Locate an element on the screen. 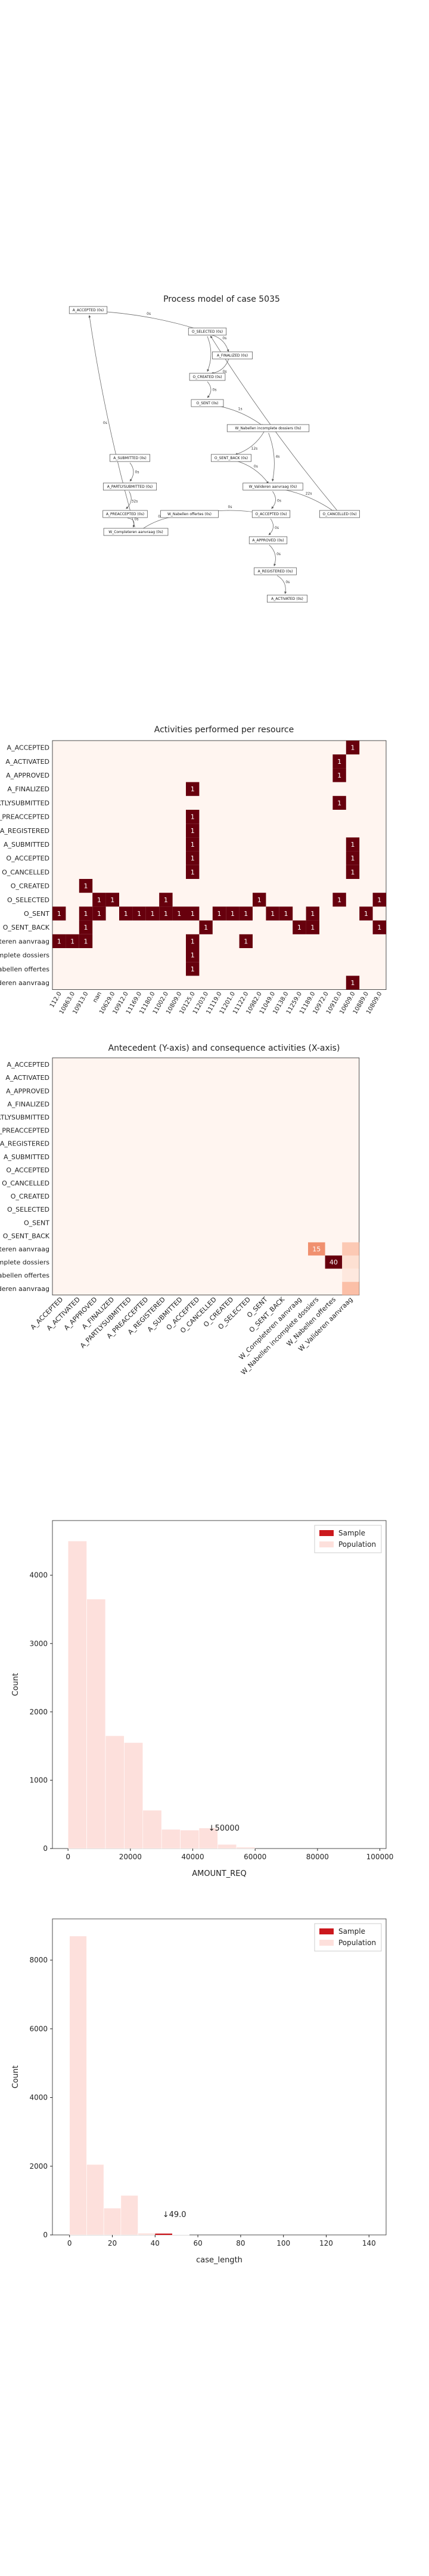 This screenshot has height=2576, width=429. node-a-finalized: A_FINALIZED (0s) is located at coordinates (232, 356).